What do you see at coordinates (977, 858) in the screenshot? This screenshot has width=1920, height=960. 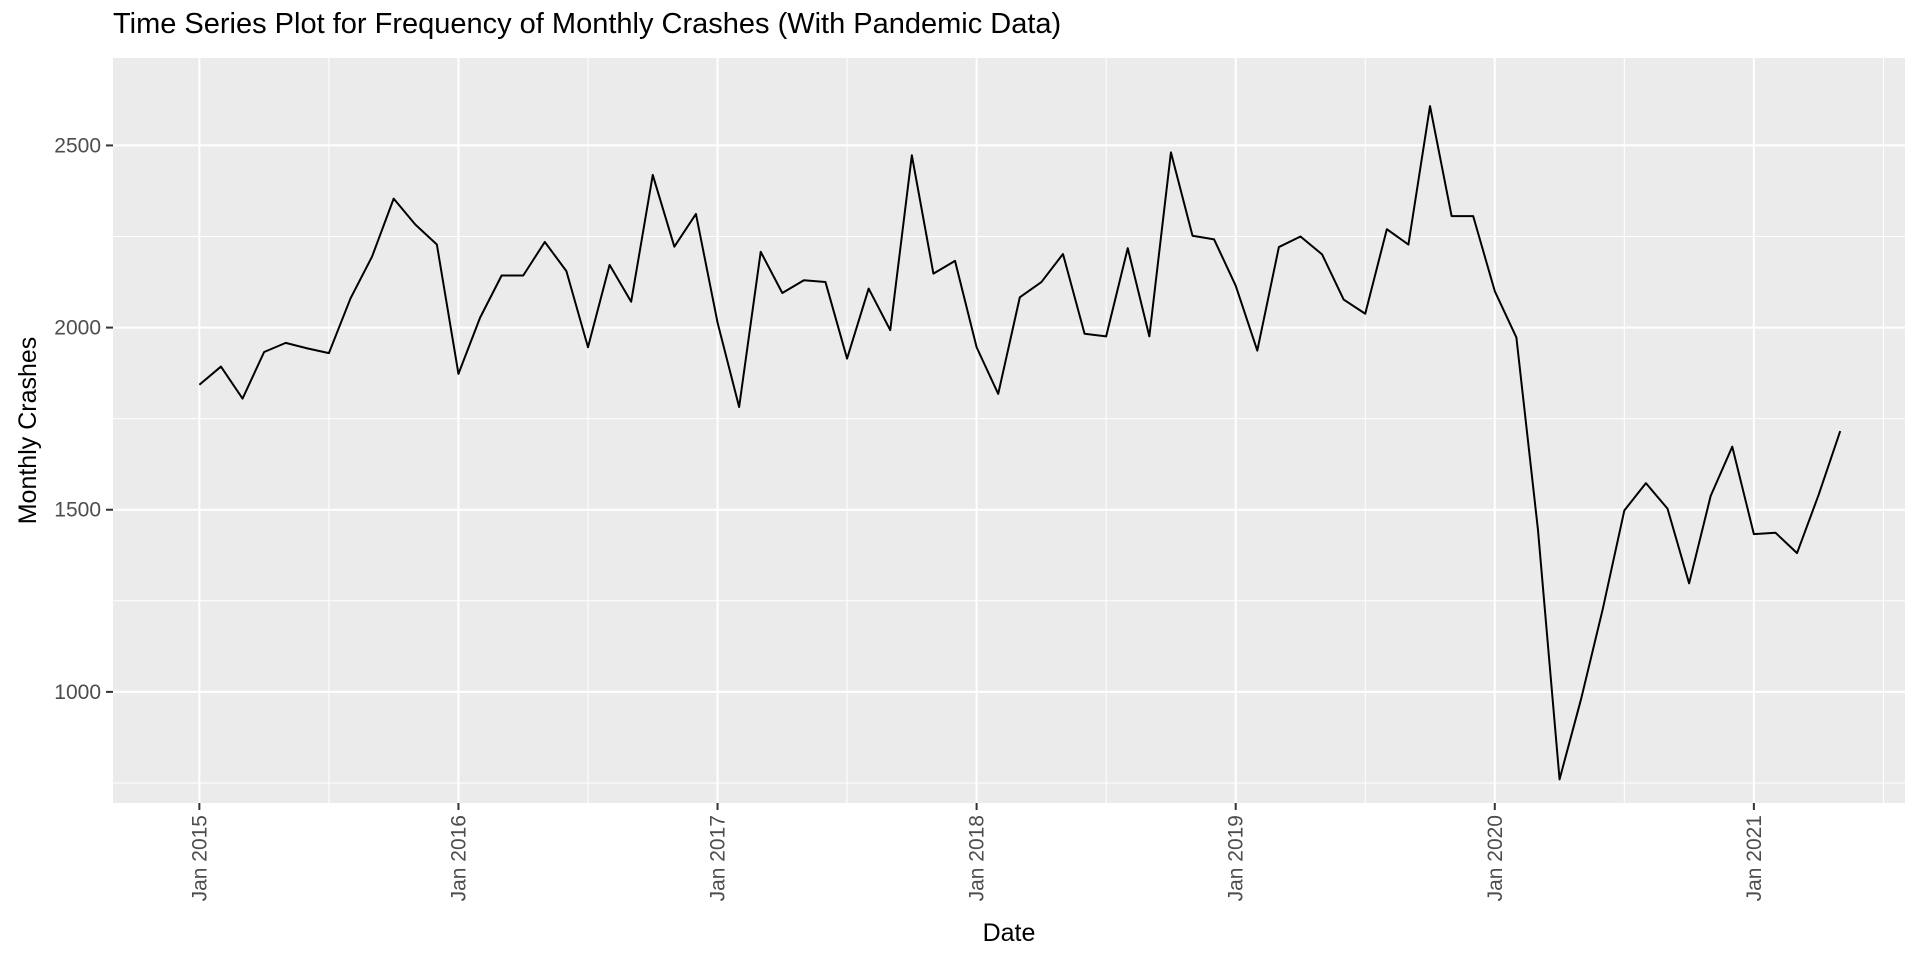 I see `x-tick-label: Jan 2018` at bounding box center [977, 858].